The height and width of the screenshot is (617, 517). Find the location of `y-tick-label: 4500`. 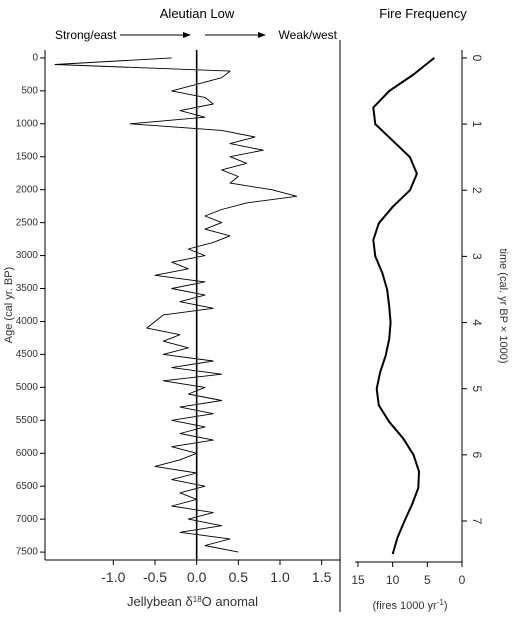

y-tick-label: 4500 is located at coordinates (27, 354).